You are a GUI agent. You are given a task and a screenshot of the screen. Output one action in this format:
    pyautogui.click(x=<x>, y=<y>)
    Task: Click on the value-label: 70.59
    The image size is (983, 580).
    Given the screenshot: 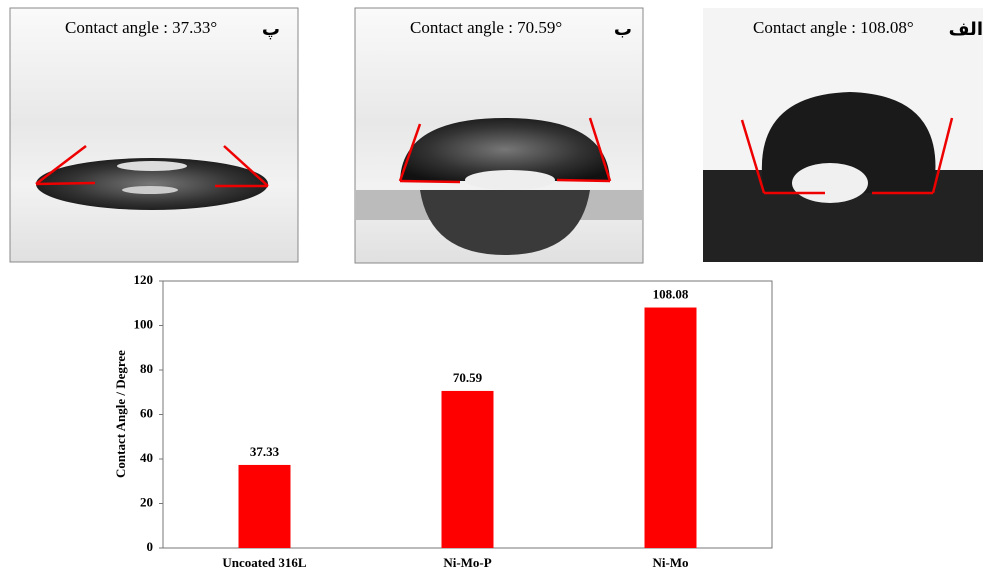 What is the action you would take?
    pyautogui.click(x=468, y=377)
    